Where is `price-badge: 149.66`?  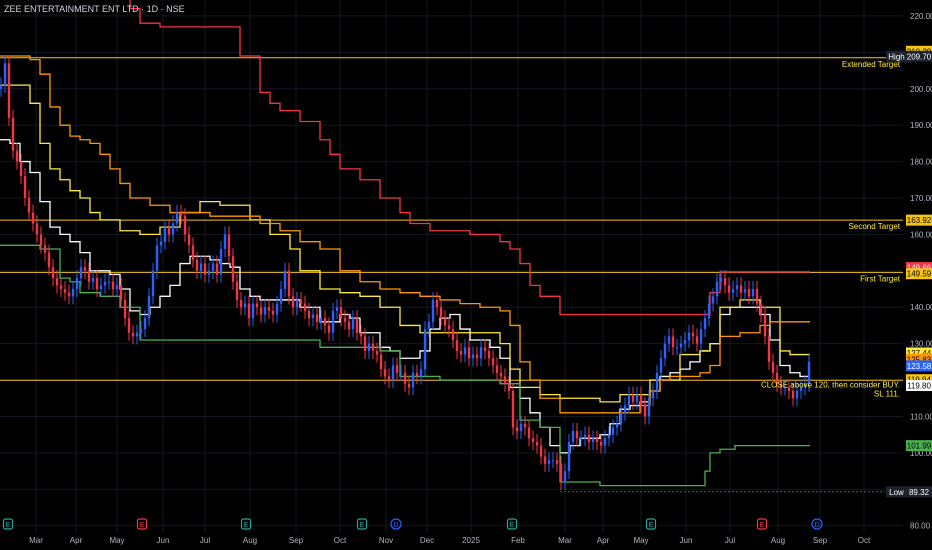
price-badge: 149.66 is located at coordinates (919, 268).